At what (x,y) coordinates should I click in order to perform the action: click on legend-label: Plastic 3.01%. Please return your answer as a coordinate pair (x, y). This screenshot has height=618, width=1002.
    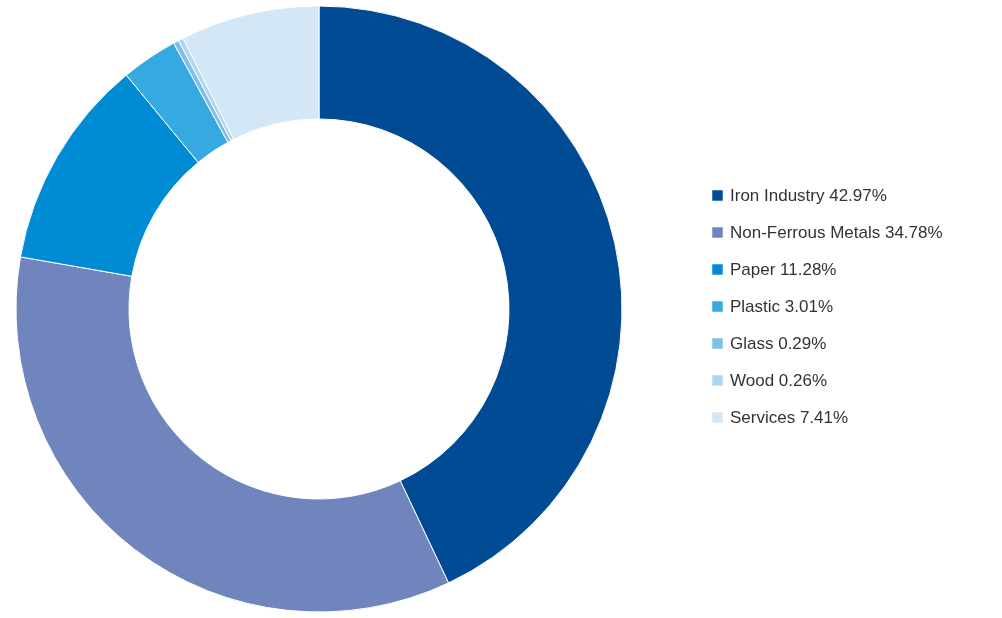
    Looking at the image, I should click on (781, 306).